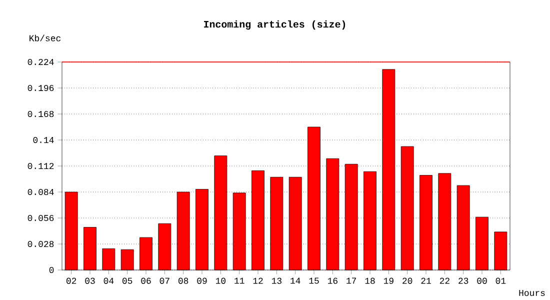 The height and width of the screenshot is (300, 550). Describe the element at coordinates (258, 281) in the screenshot. I see `x-tick-label: 12` at that location.